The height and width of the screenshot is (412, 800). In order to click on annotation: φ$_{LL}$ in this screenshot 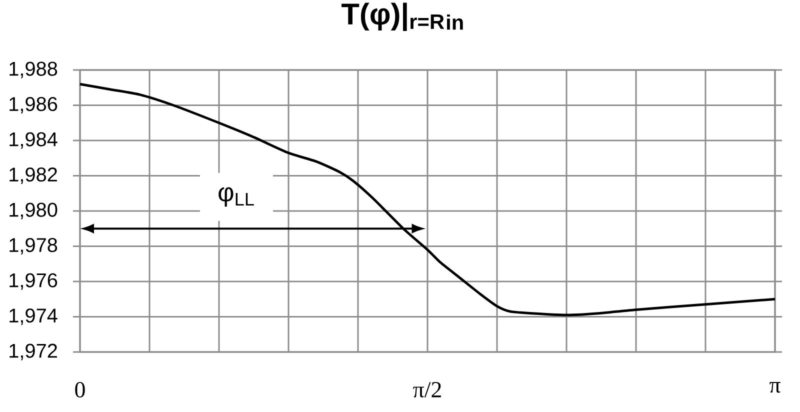, I will do `click(236, 197)`.